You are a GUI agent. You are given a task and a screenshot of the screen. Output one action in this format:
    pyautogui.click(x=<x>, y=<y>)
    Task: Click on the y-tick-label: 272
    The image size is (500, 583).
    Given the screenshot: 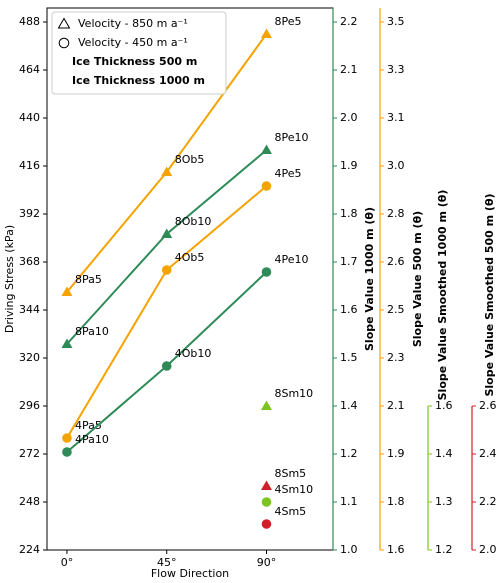 What is the action you would take?
    pyautogui.click(x=29, y=453)
    